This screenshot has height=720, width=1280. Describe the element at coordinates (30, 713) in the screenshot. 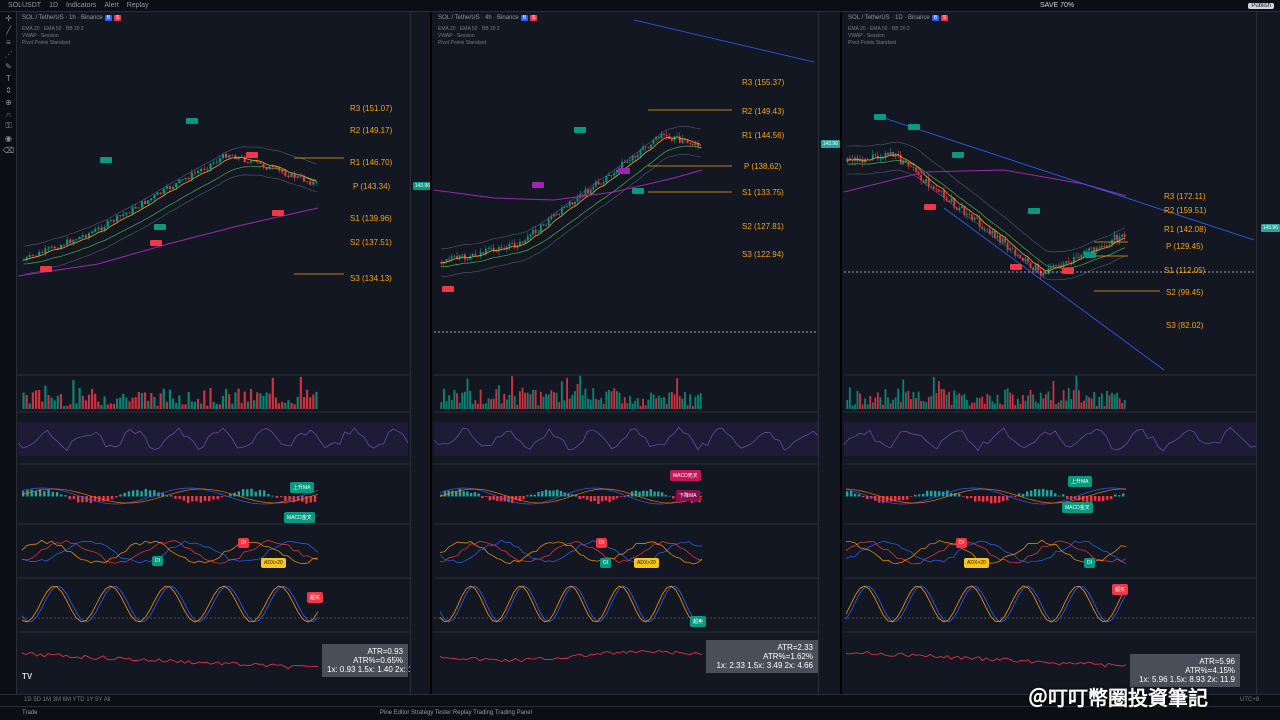

I see `trade-tab: Trade` at that location.